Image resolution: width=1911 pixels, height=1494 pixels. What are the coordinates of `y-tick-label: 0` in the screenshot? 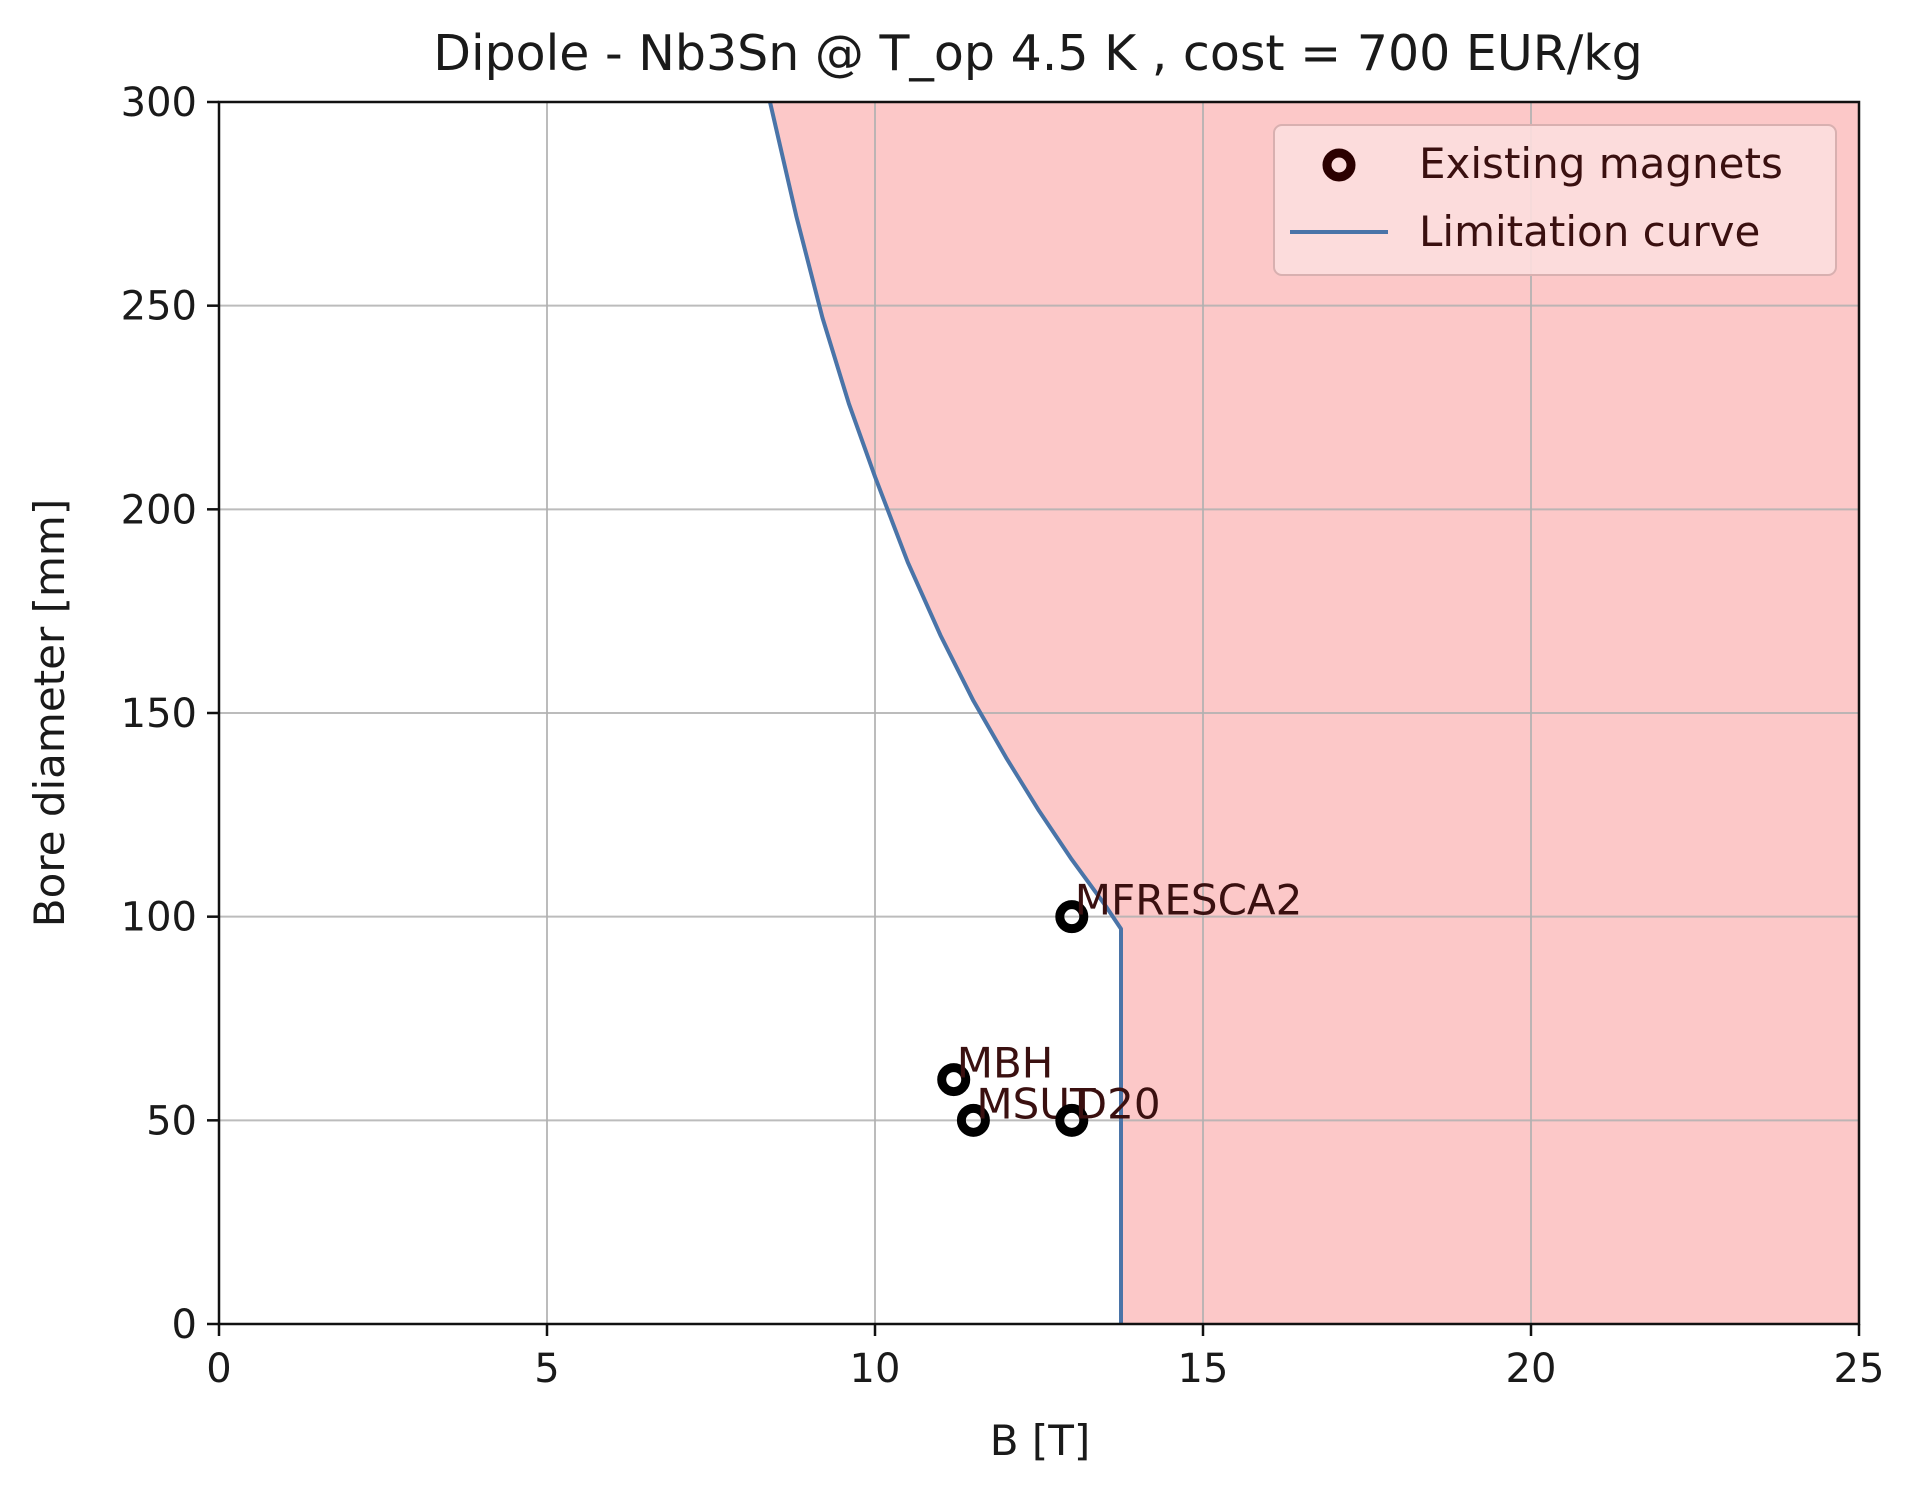 It's located at (184, 1325).